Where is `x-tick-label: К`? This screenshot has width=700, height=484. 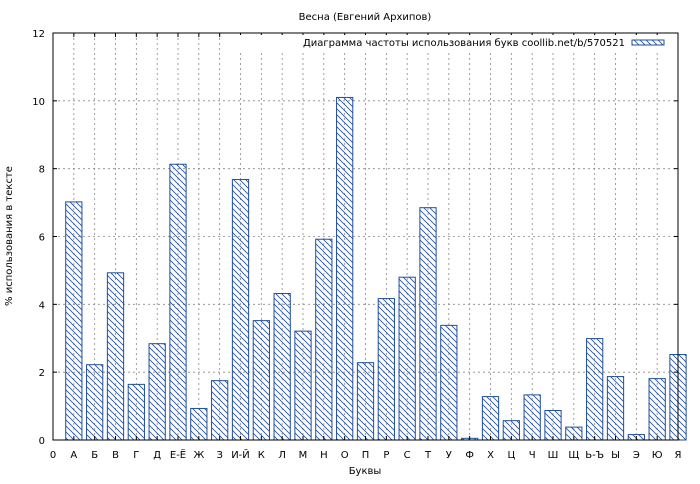 x-tick-label: К is located at coordinates (261, 455).